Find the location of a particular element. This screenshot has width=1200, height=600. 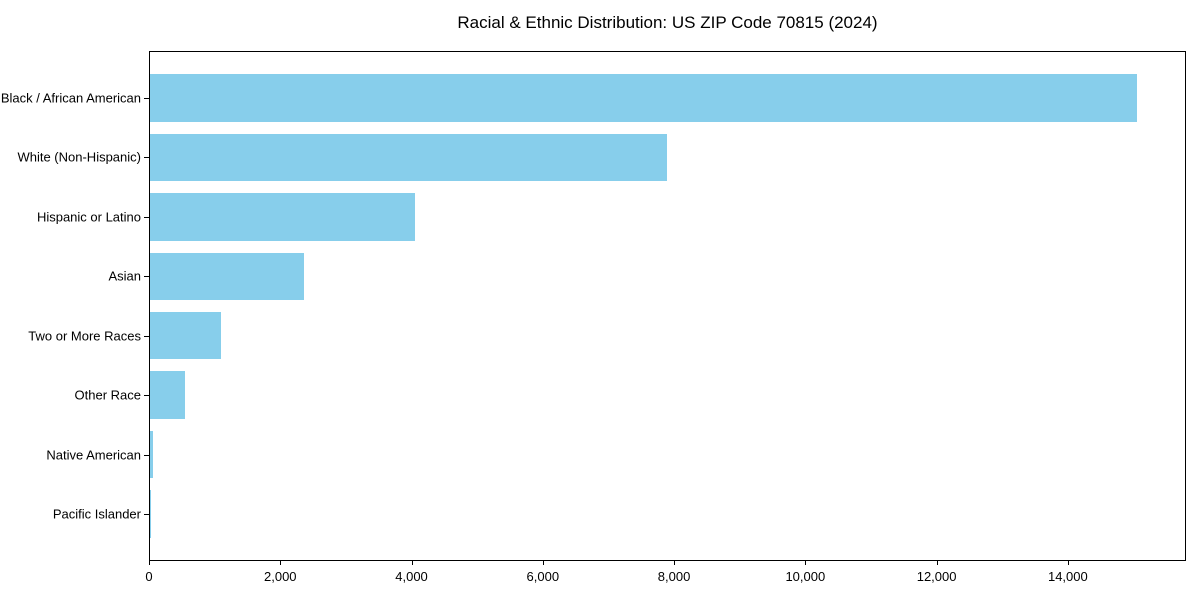

y-tick-label: Two or More Races is located at coordinates (84, 336).